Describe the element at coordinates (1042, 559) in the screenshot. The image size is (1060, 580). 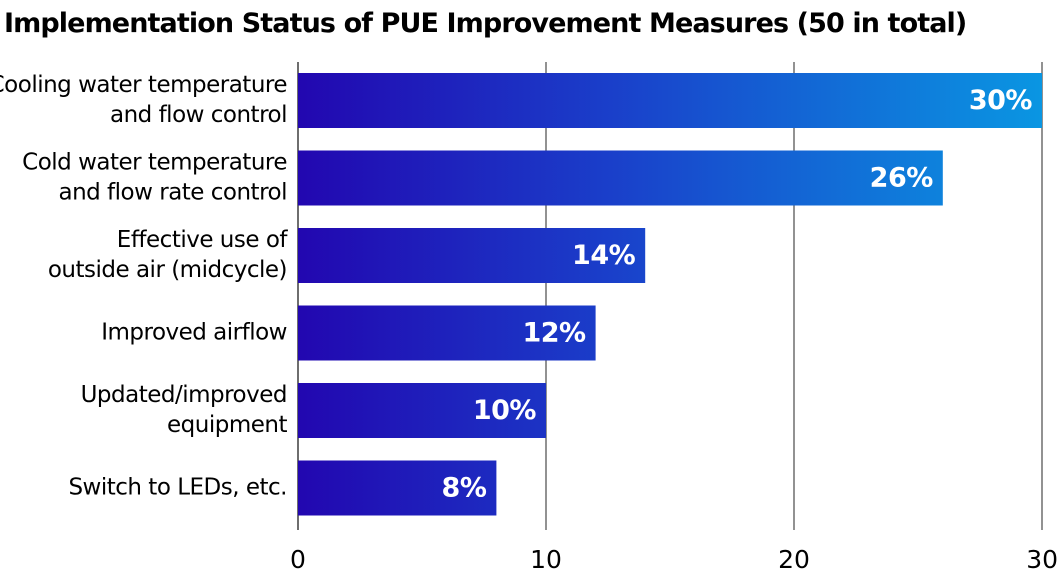
I see `x-tick-label: 30` at that location.